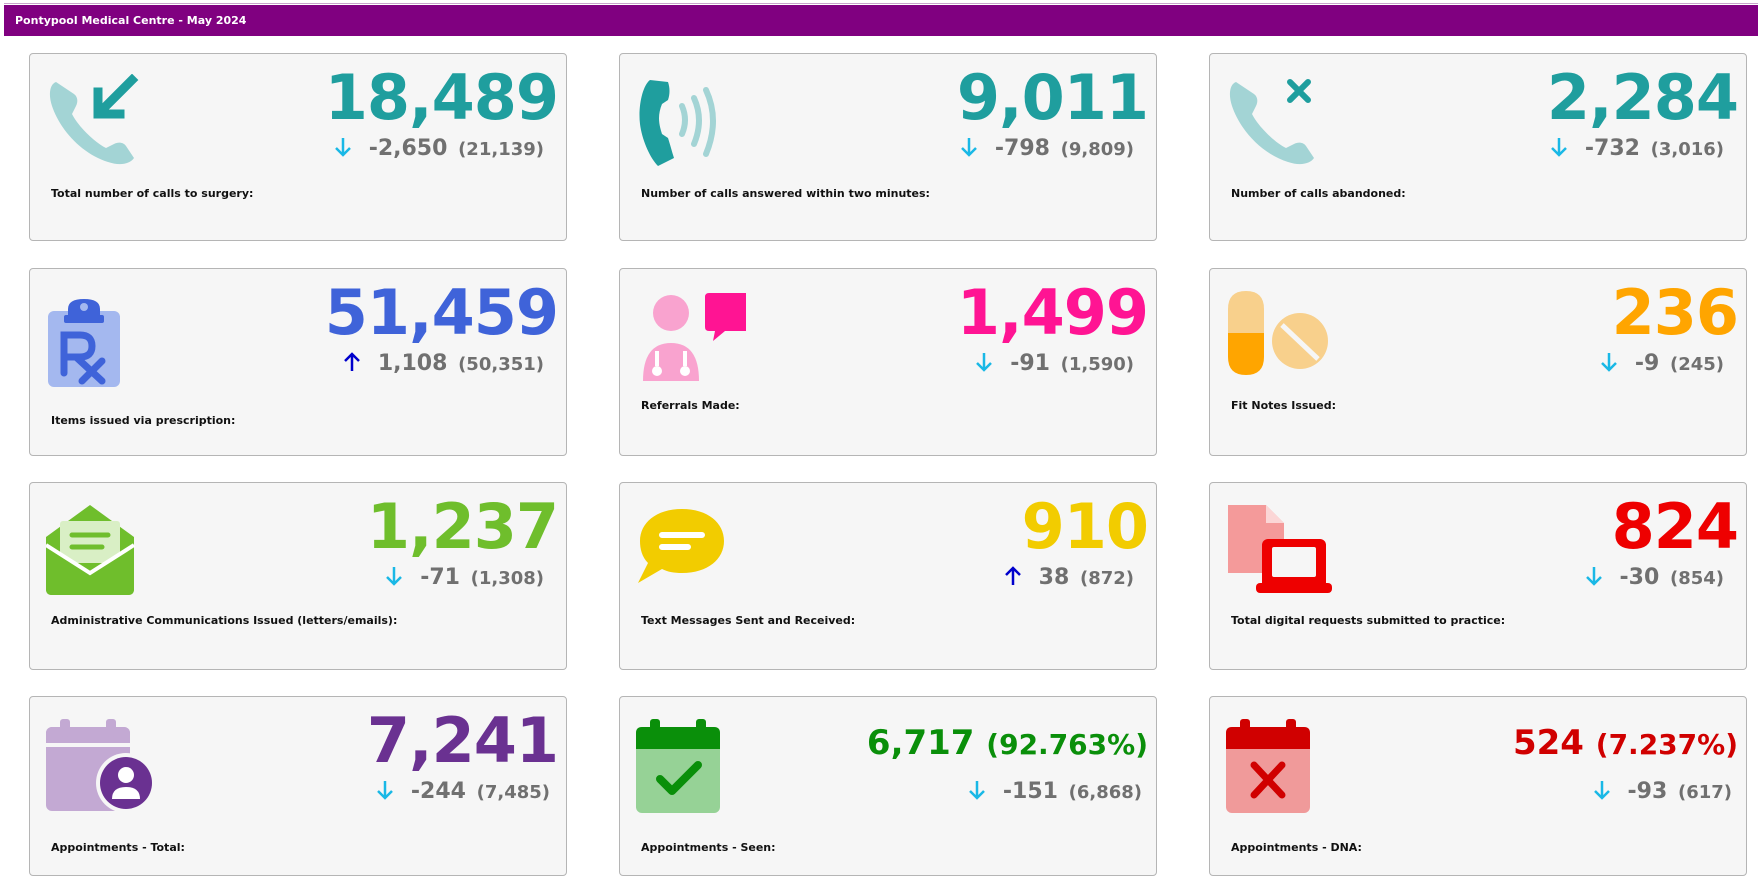  What do you see at coordinates (1052, 312) in the screenshot?
I see `referrals-value: 1,499` at bounding box center [1052, 312].